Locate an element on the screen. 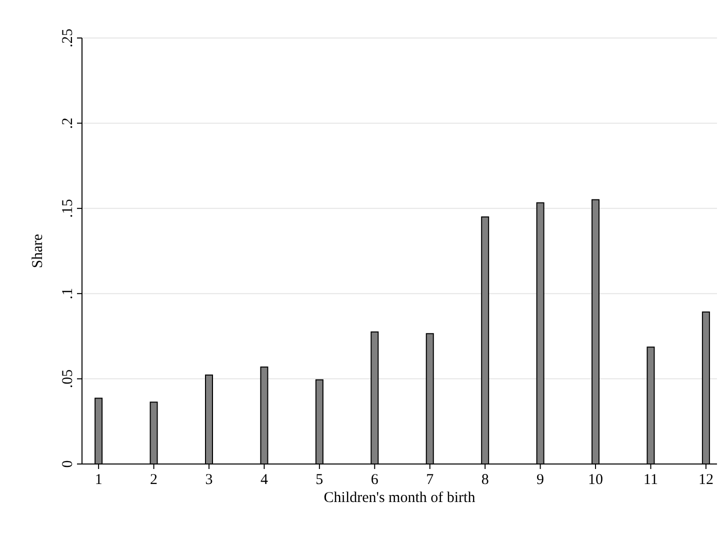  x-tick-label: 8 is located at coordinates (485, 480).